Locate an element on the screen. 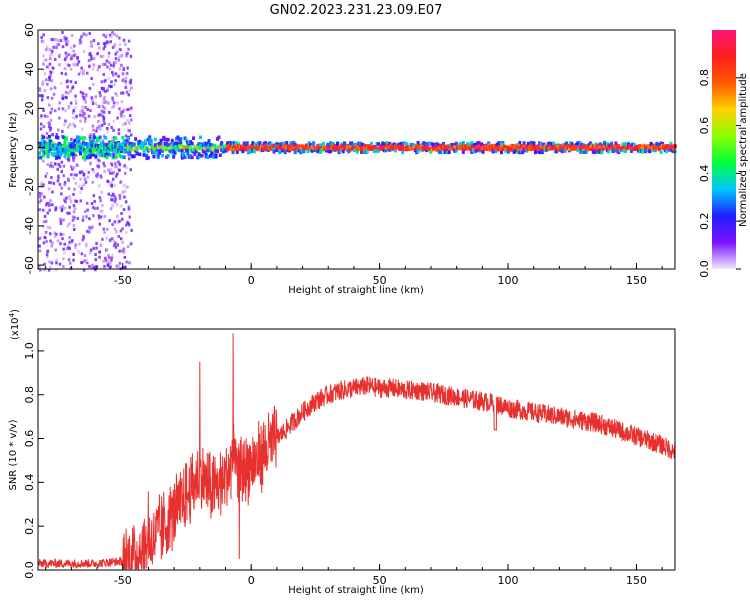 This screenshot has height=600, width=750. y-tick-label: 0.6 is located at coordinates (29, 439).